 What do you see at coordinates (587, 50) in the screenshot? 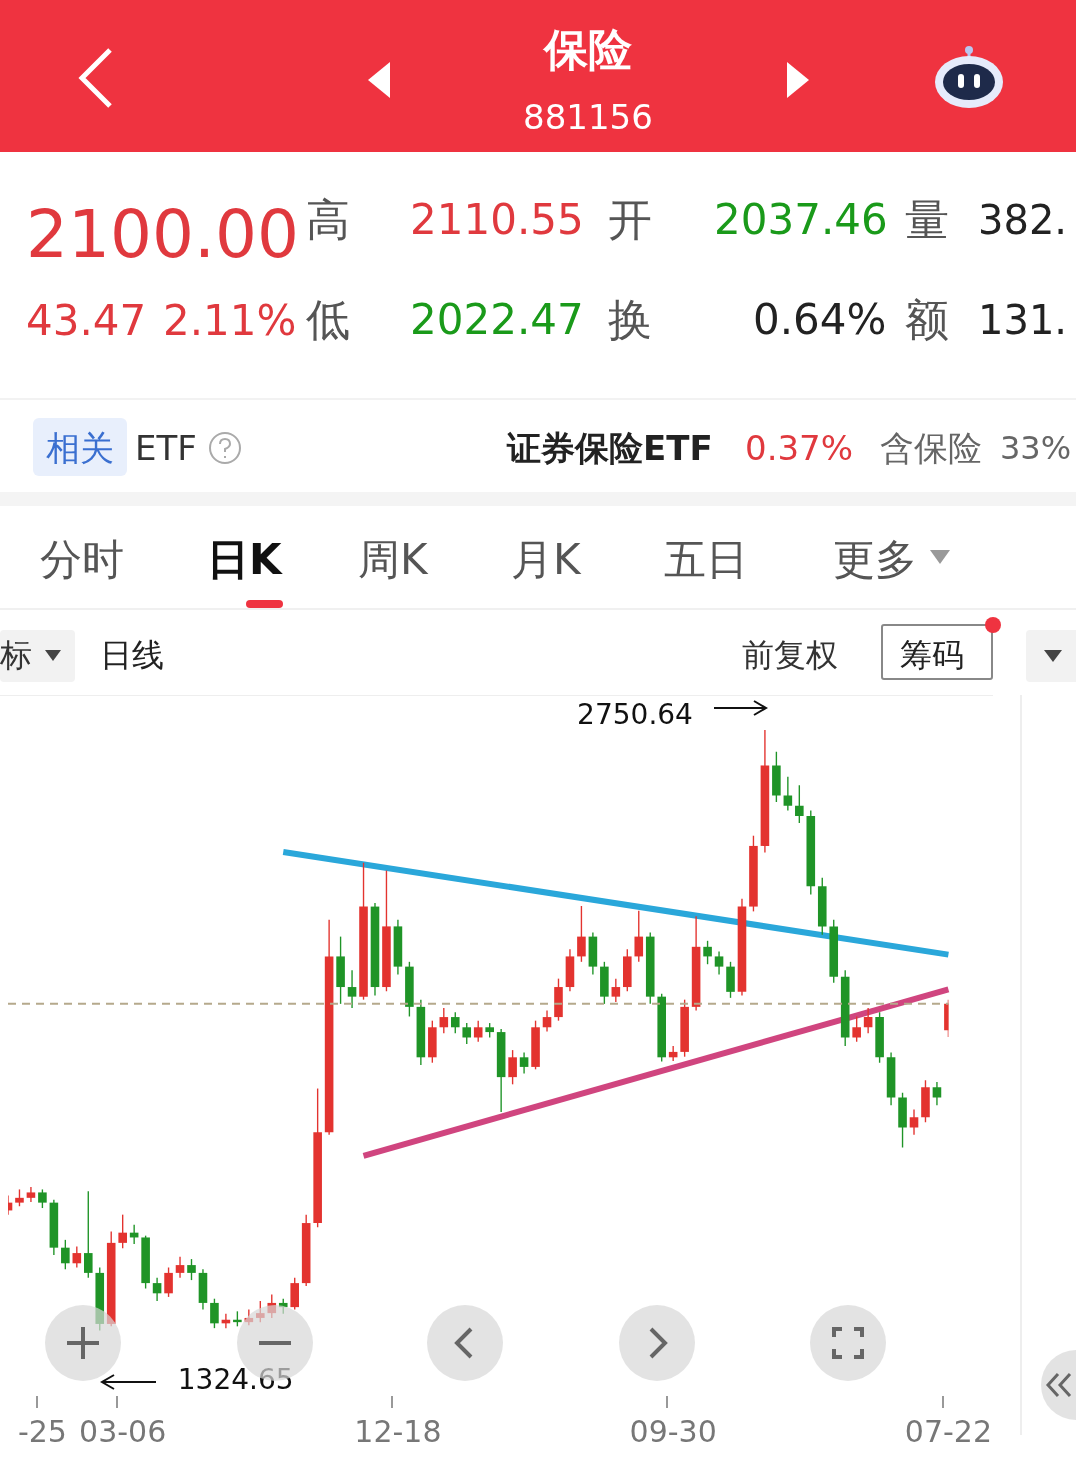
I see `chart-title: 保险` at bounding box center [587, 50].